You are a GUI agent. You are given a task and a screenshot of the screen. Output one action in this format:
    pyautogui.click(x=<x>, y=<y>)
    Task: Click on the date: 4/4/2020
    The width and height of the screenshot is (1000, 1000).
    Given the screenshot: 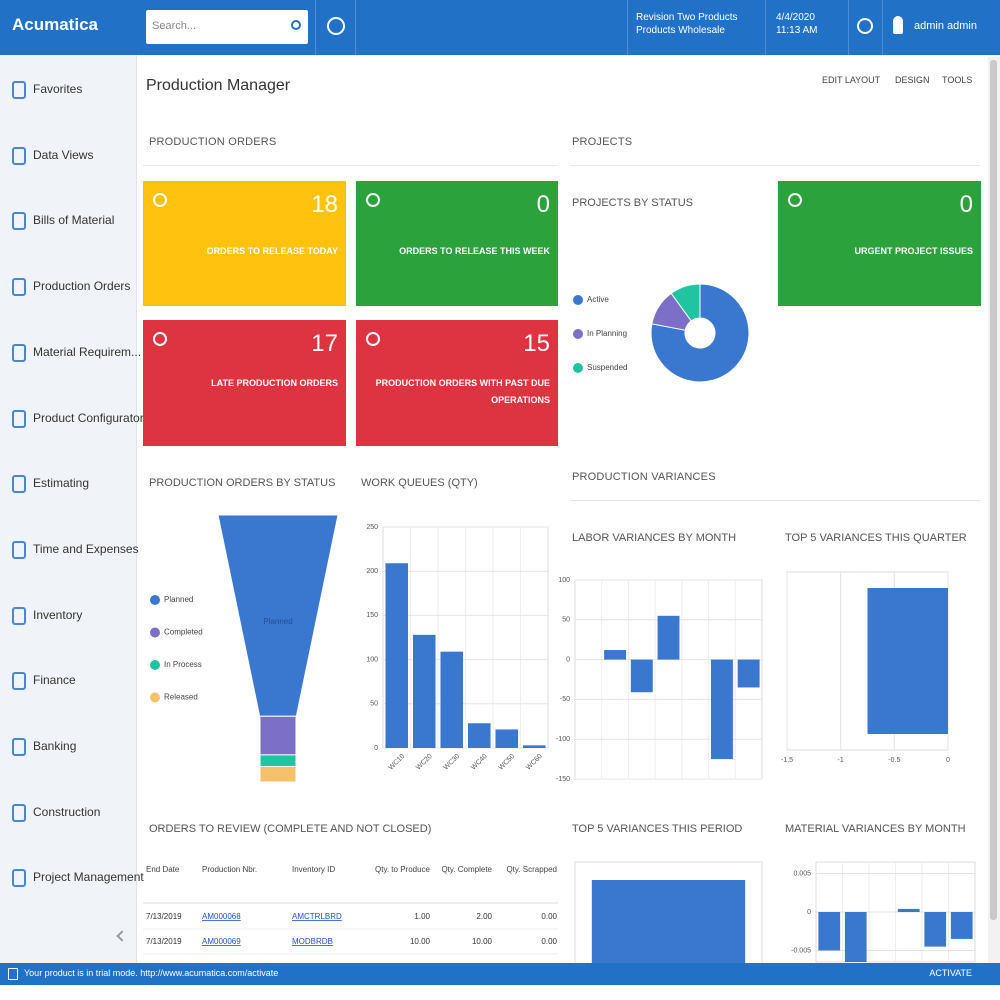 What is the action you would take?
    pyautogui.click(x=795, y=17)
    